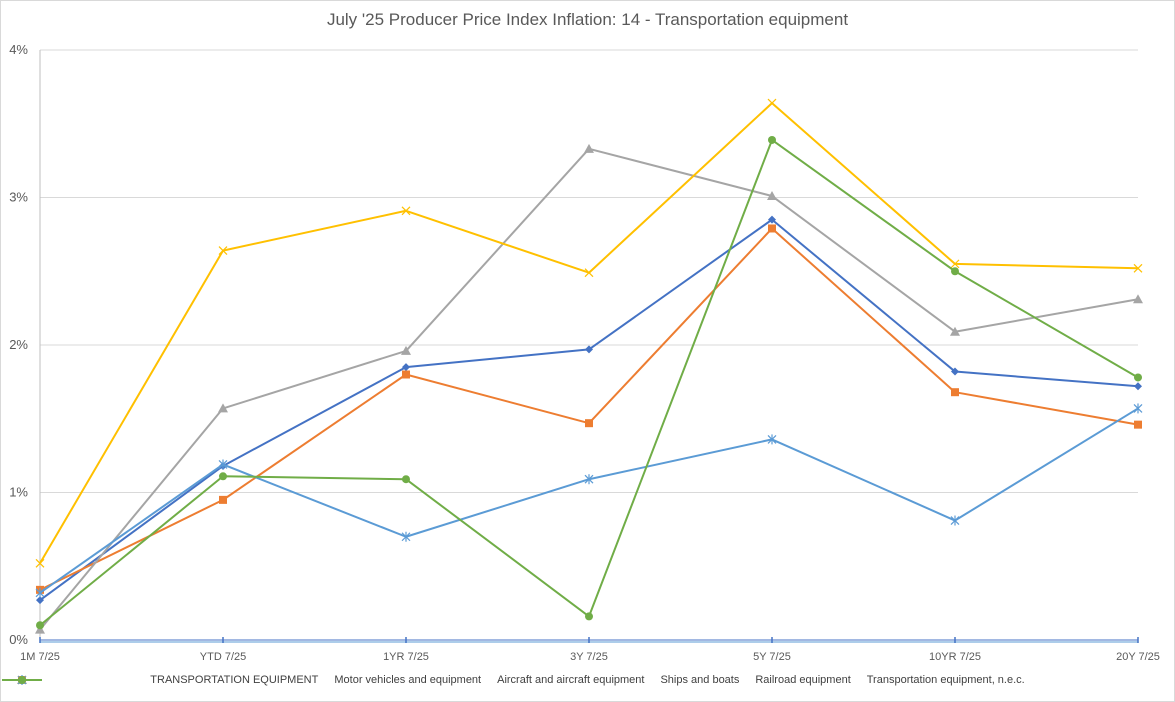 The image size is (1175, 702). What do you see at coordinates (945, 680) in the screenshot?
I see `legend-label: Transportation equipment, n.e.c.` at bounding box center [945, 680].